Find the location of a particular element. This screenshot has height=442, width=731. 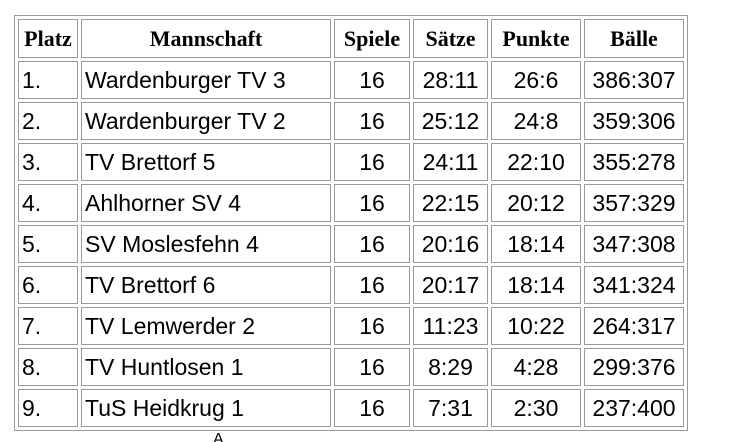

table-row: 3. TV Brettorf 5 16 24:11 22:10 355:278 is located at coordinates (351, 162).